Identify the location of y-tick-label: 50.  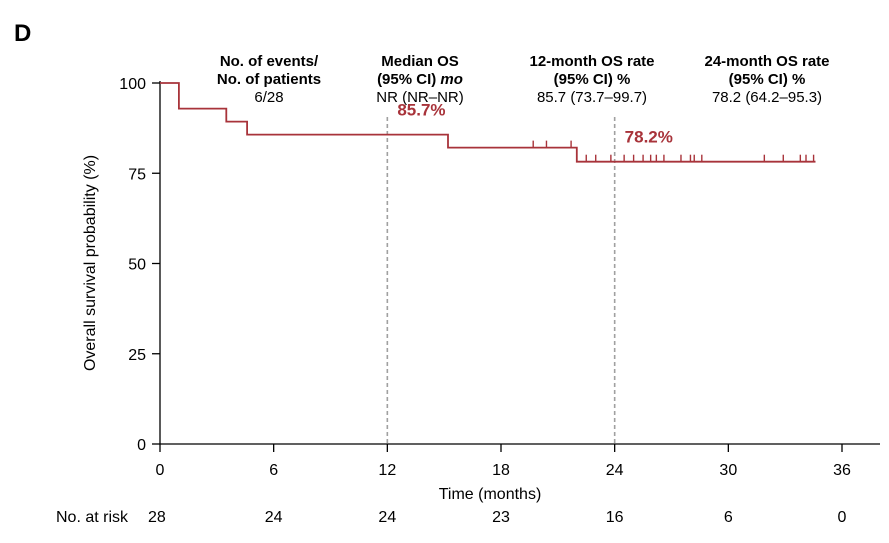
(137, 265).